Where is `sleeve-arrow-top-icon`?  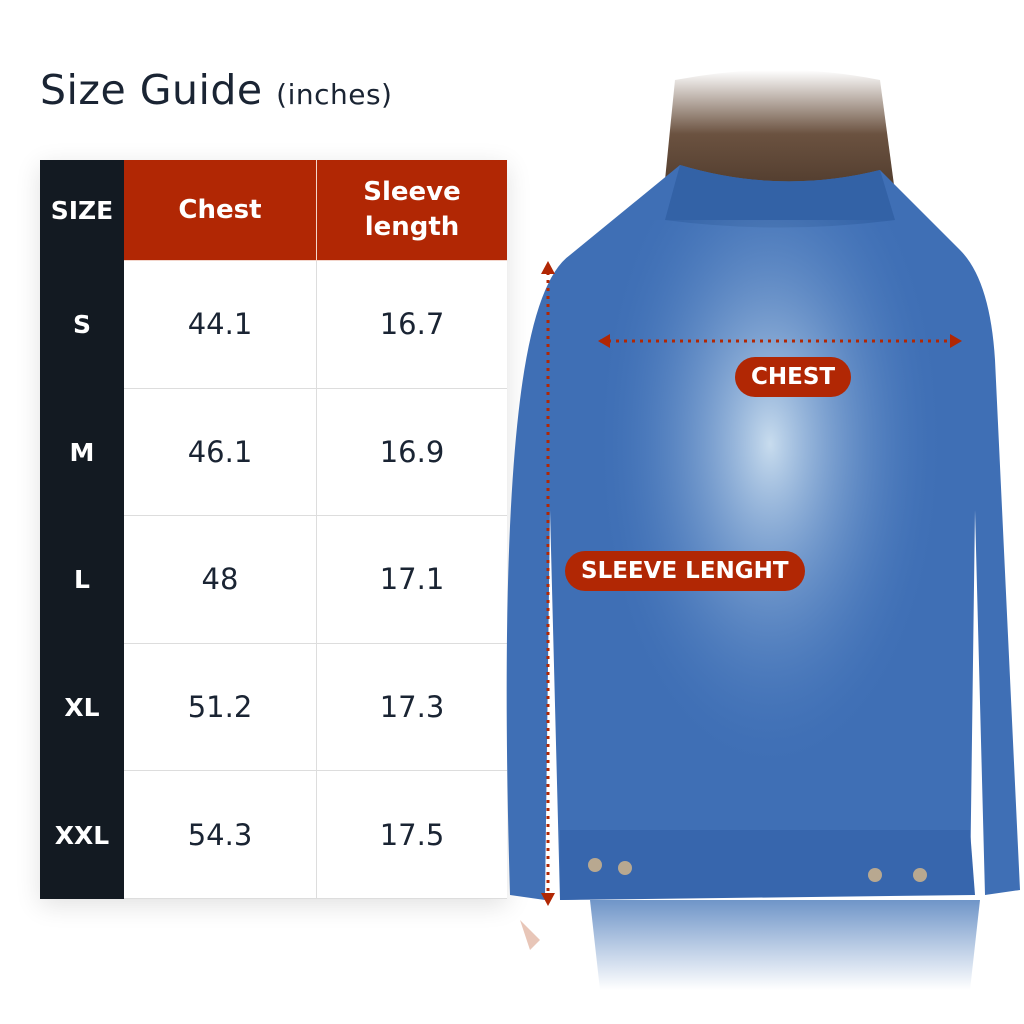 sleeve-arrow-top-icon is located at coordinates (548, 267).